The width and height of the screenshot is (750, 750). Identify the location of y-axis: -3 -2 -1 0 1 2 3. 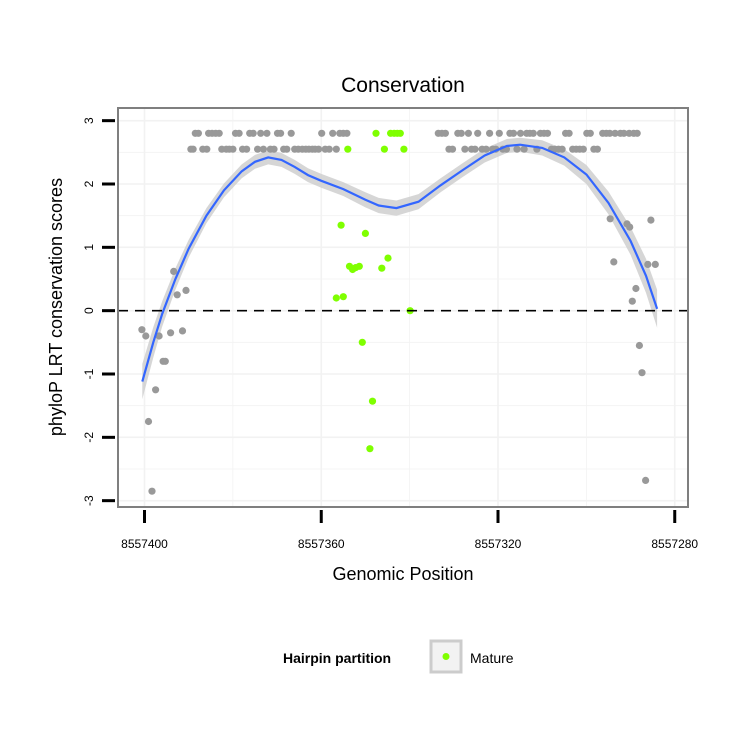
(98, 311).